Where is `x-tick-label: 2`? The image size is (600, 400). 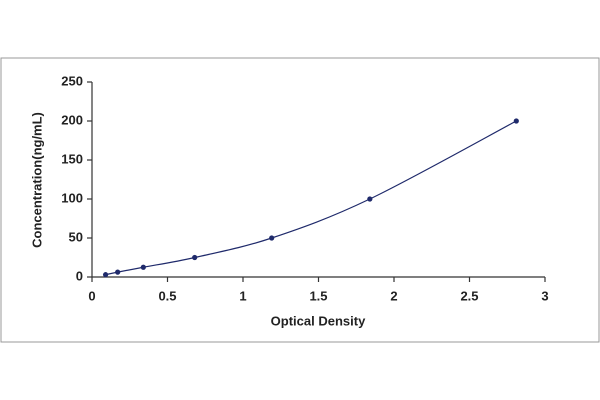 x-tick-label: 2 is located at coordinates (393, 295).